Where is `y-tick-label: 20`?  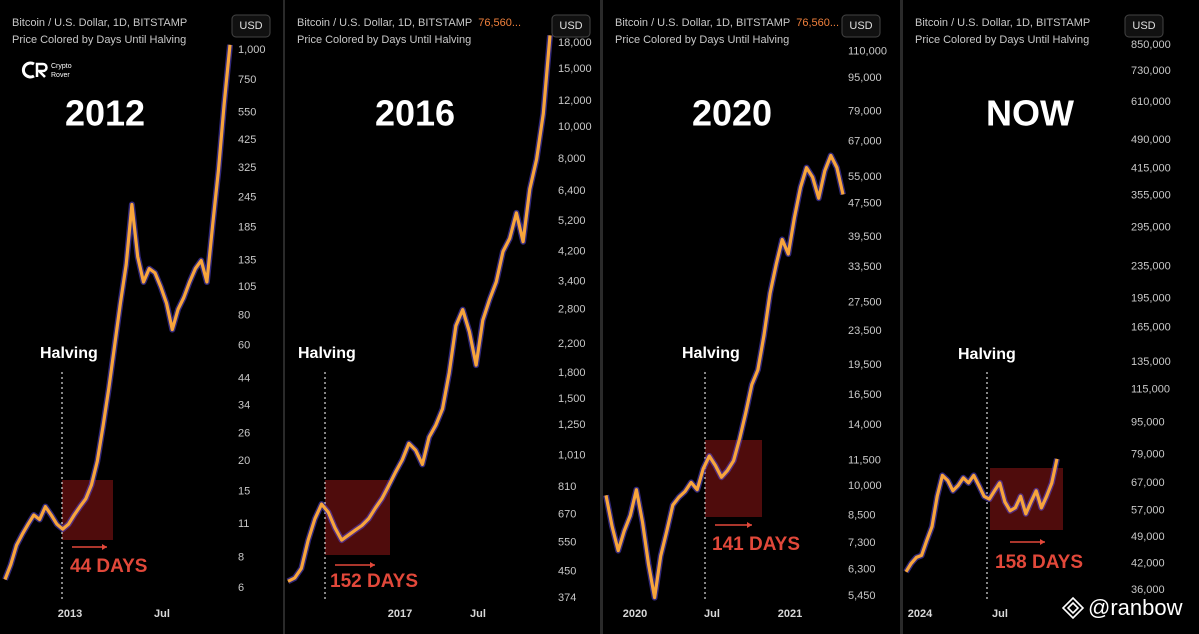 y-tick-label: 20 is located at coordinates (244, 461).